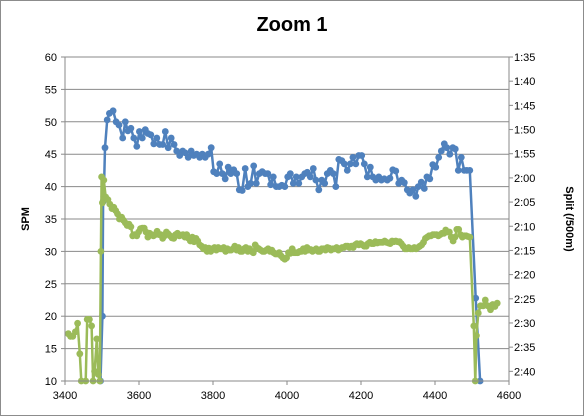 The width and height of the screenshot is (584, 416). What do you see at coordinates (292, 25) in the screenshot?
I see `chart-title: Zoom 1` at bounding box center [292, 25].